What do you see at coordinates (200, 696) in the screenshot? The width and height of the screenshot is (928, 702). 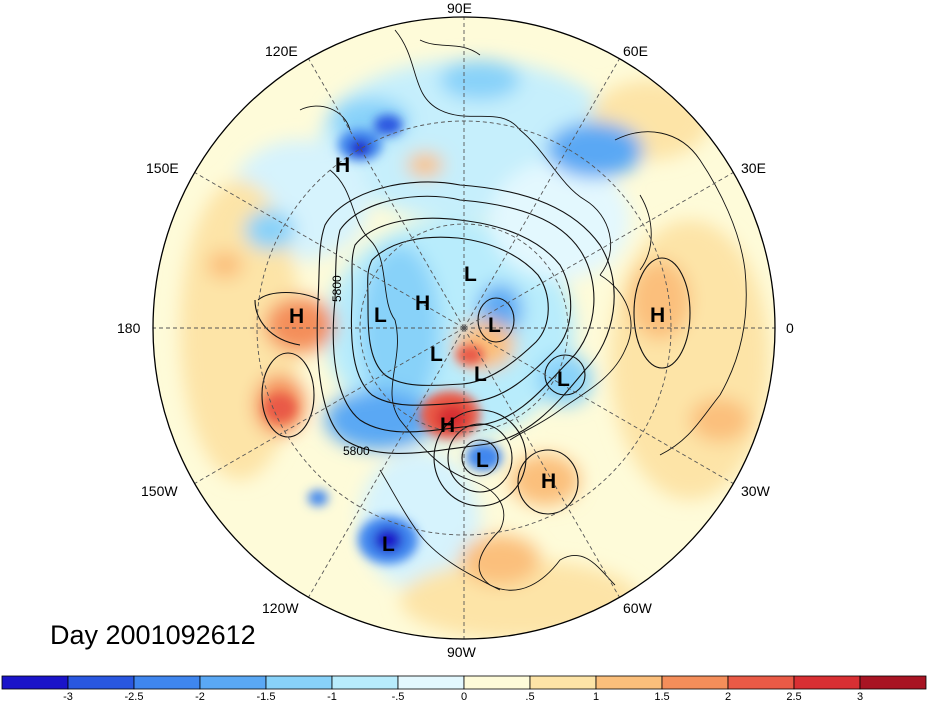 I see `colorbar-tick-label: -2` at bounding box center [200, 696].